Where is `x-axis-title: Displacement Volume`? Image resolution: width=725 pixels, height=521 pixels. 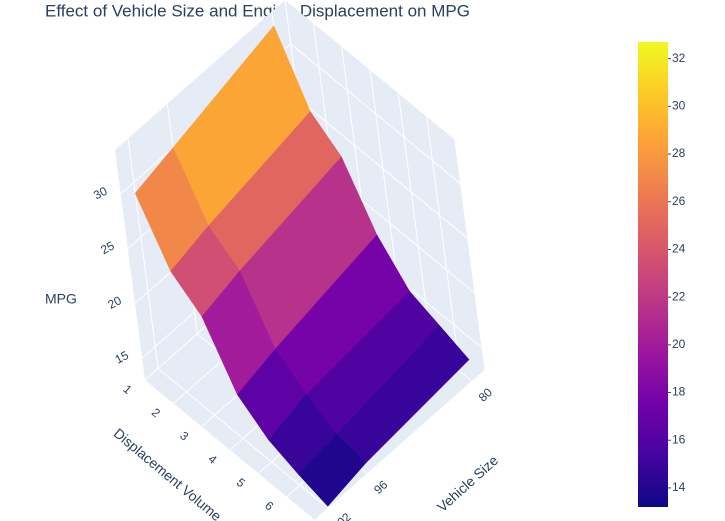 x-axis-title: Displacement Volume is located at coordinates (168, 473).